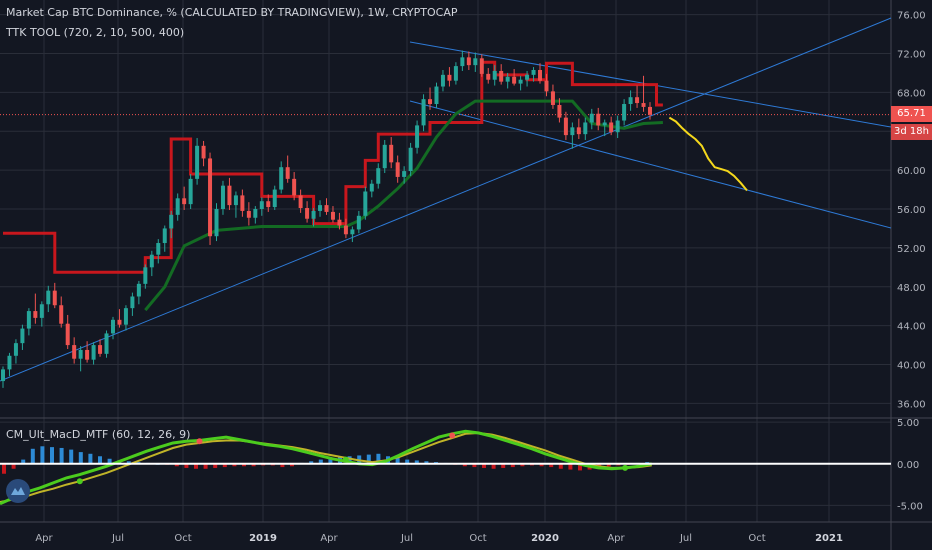 The height and width of the screenshot is (550, 932). What do you see at coordinates (911, 249) in the screenshot?
I see `price-axis-label: 52.00` at bounding box center [911, 249].